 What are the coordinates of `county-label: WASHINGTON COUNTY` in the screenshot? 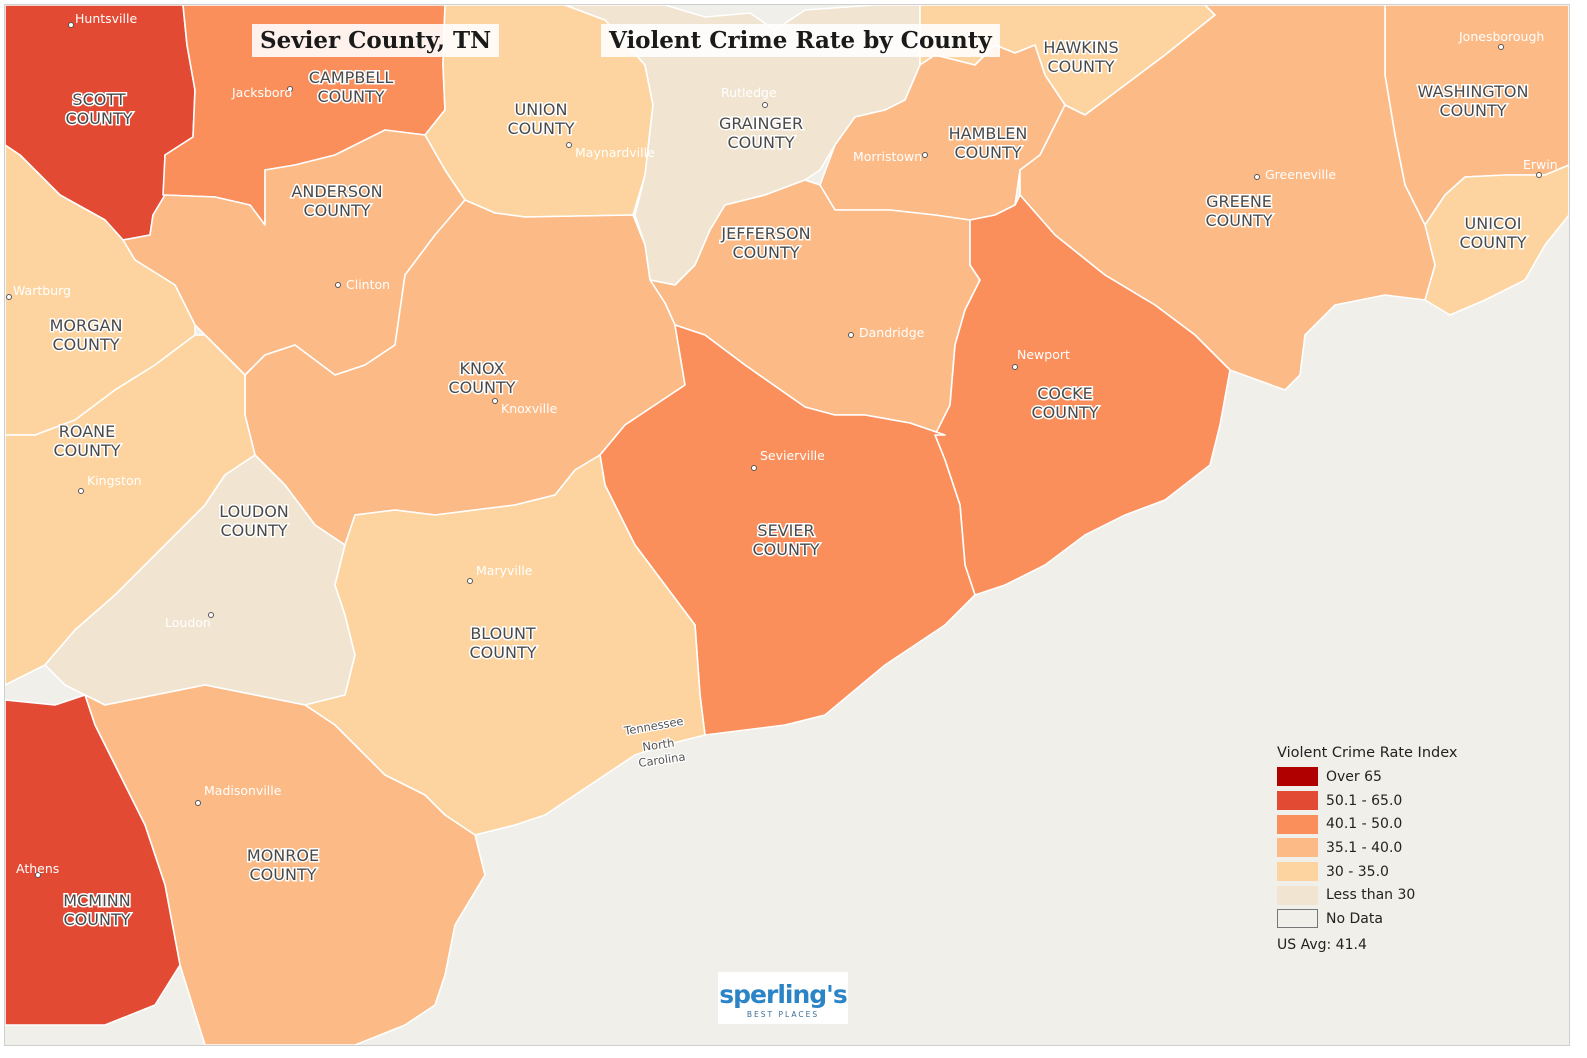 It's located at (1473, 101).